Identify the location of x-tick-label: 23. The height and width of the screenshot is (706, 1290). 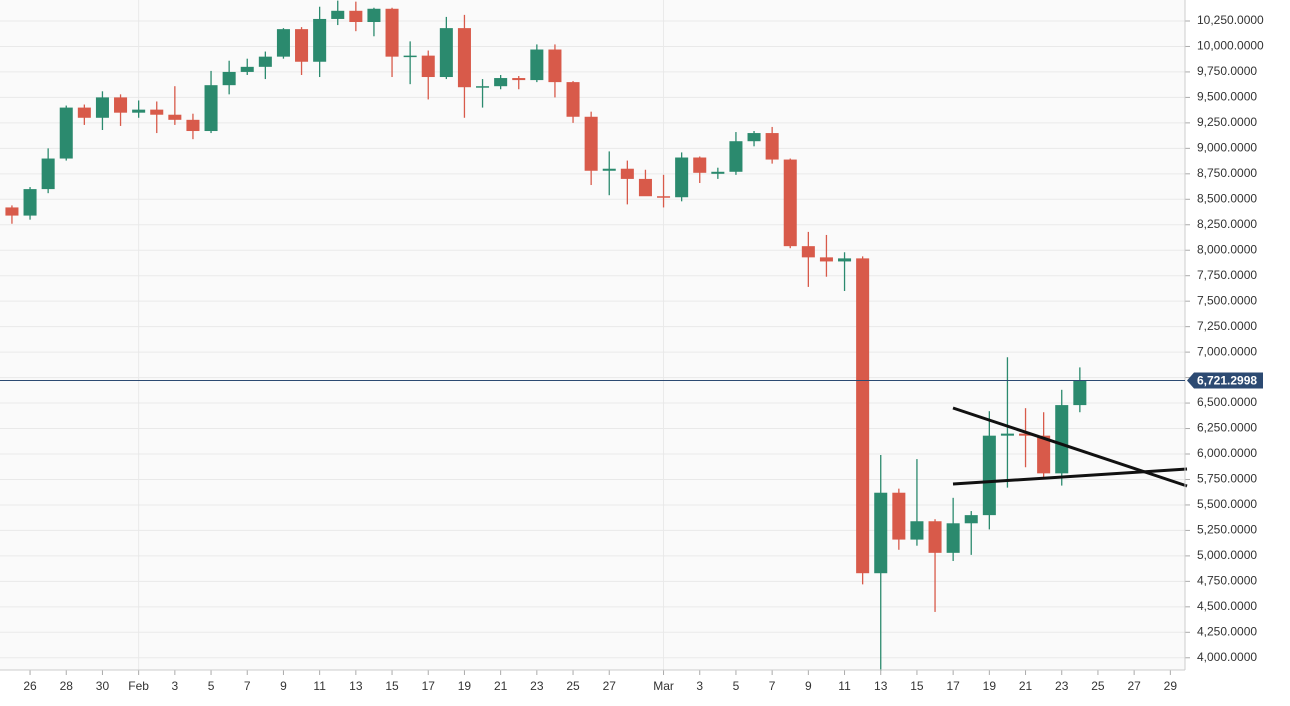
(537, 686).